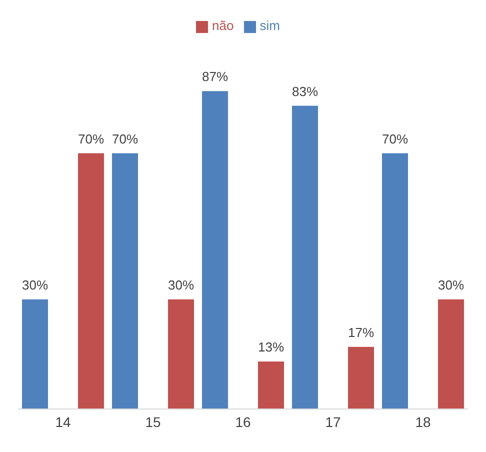 This screenshot has width=486, height=452. What do you see at coordinates (305, 91) in the screenshot?
I see `data-label: 83%` at bounding box center [305, 91].